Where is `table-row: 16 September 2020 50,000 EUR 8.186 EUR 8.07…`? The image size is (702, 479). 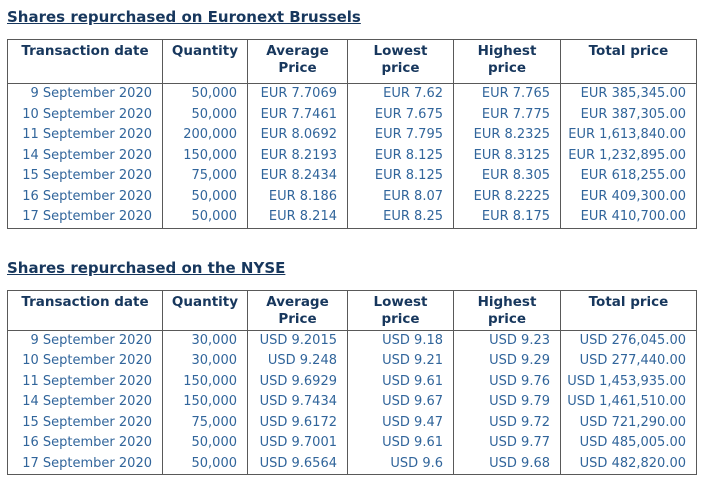
table-row: 16 September 2020 50,000 EUR 8.186 EUR 8.07… is located at coordinates (352, 196).